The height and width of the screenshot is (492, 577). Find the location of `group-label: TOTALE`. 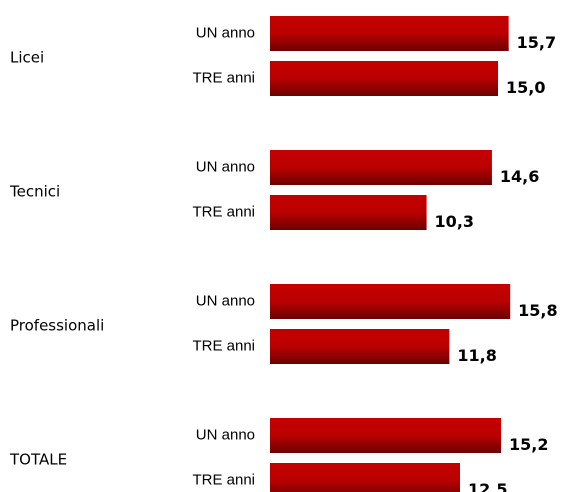

group-label: TOTALE is located at coordinates (38, 460).